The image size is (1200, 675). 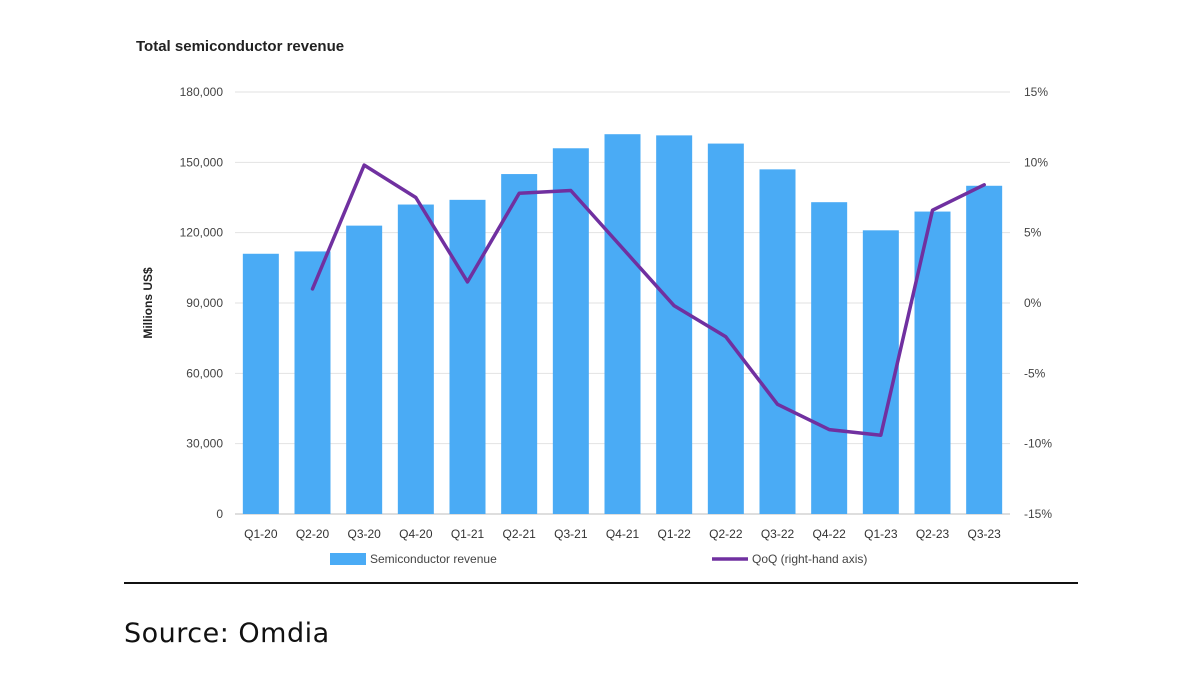 I want to click on x-tick-label: Q1-22, so click(x=674, y=534).